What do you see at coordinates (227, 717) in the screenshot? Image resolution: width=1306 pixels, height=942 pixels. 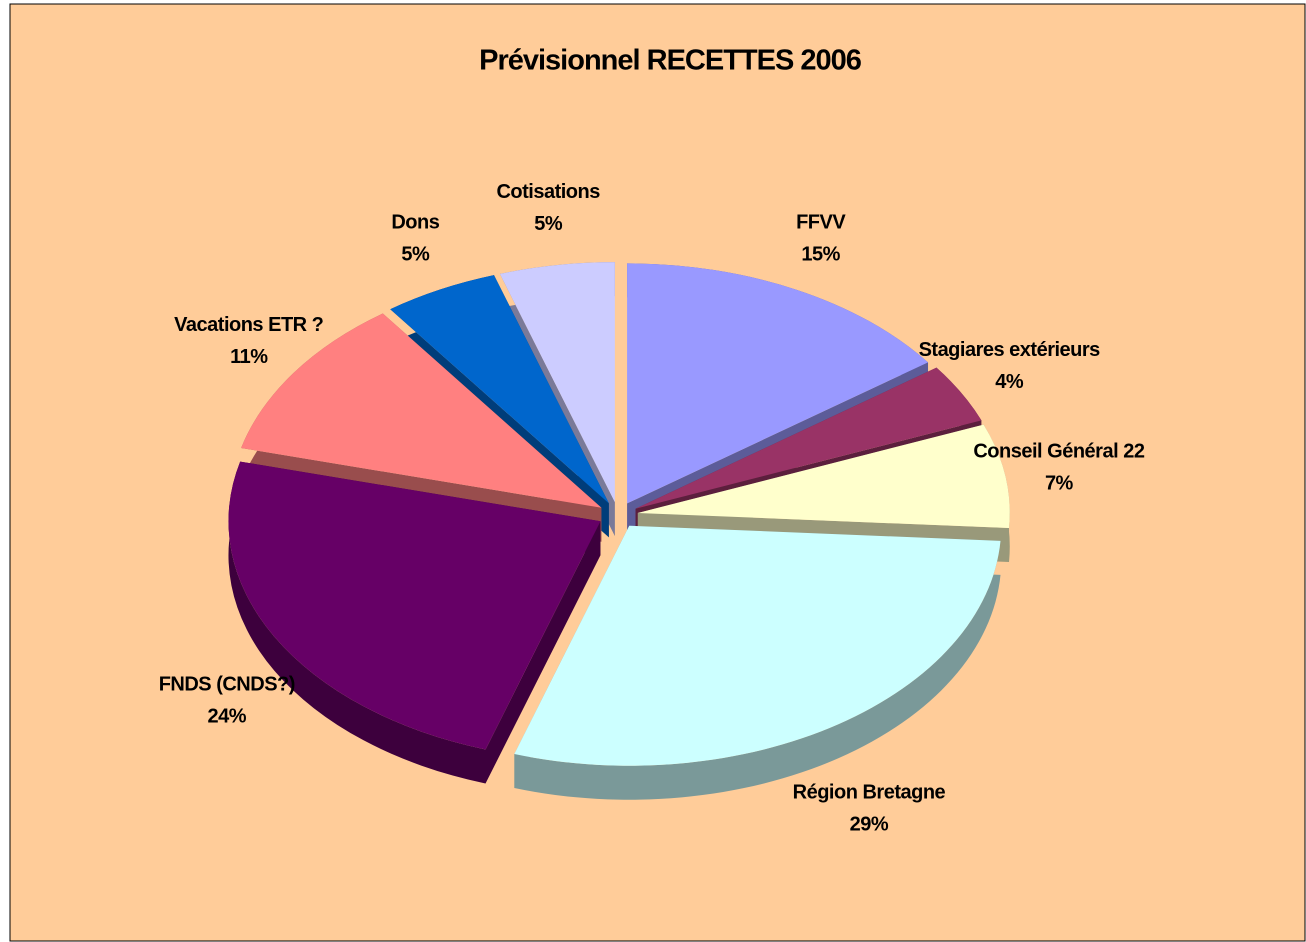 I see `slice-value-label: 24%` at bounding box center [227, 717].